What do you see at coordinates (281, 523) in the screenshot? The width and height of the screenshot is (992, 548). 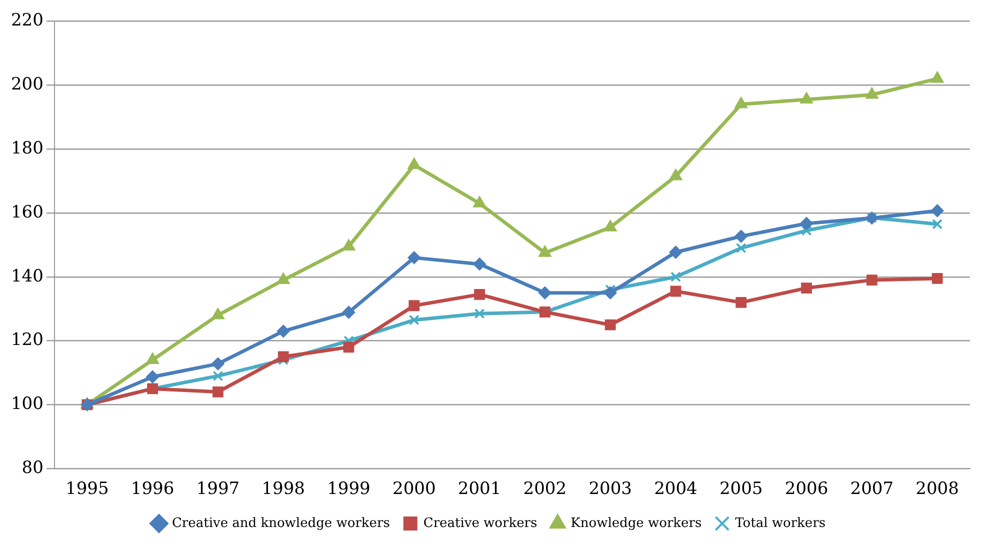 I see `legend-label: Creative and knowledge workers` at bounding box center [281, 523].